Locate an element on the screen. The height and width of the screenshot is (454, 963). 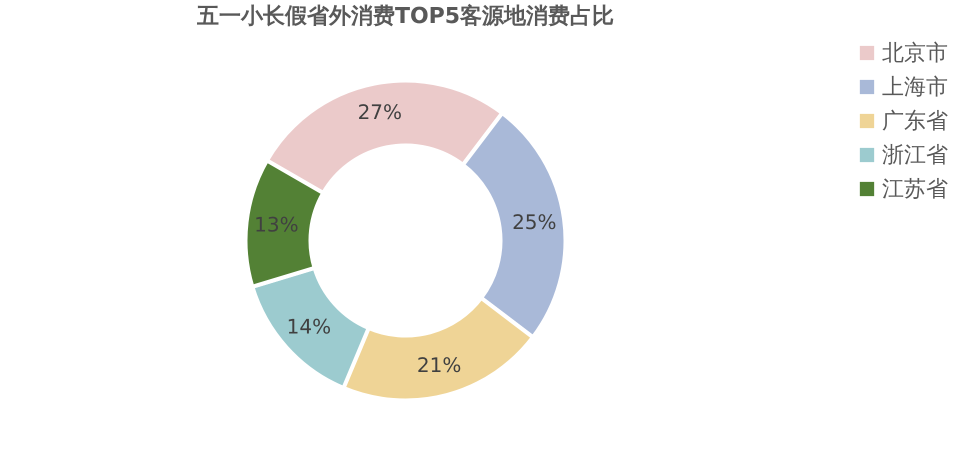
data-label: 27% is located at coordinates (380, 112).